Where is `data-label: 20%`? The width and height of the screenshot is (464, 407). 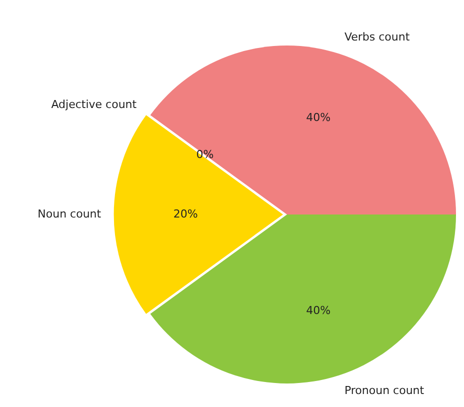 data-label: 20% is located at coordinates (185, 213).